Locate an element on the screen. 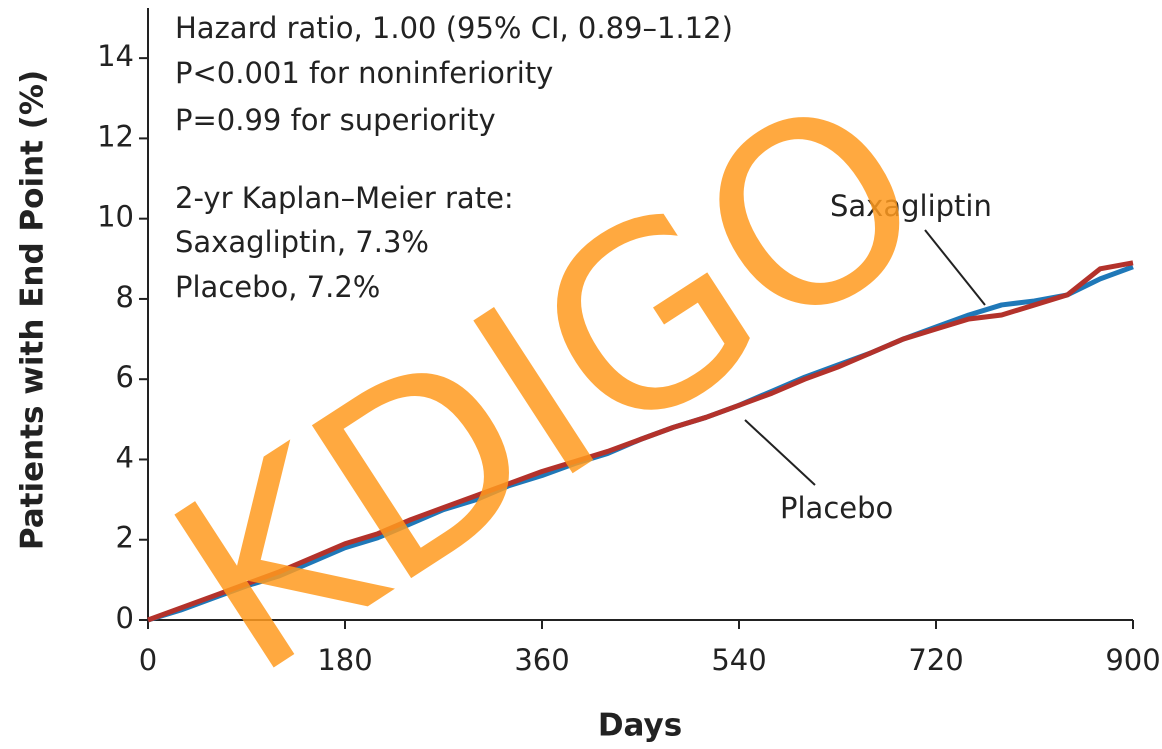 Image resolution: width=1162 pixels, height=749 pixels. annotation: 2-yr Kaplan–Meier rate: is located at coordinates (344, 198).